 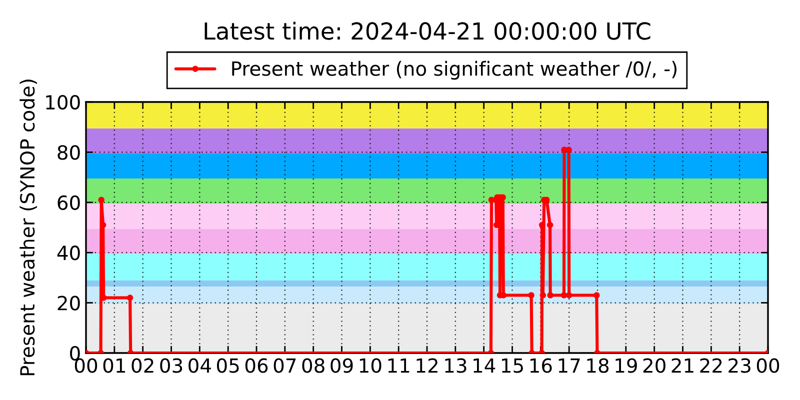 I want to click on x-tick-label: 14, so click(x=485, y=365).